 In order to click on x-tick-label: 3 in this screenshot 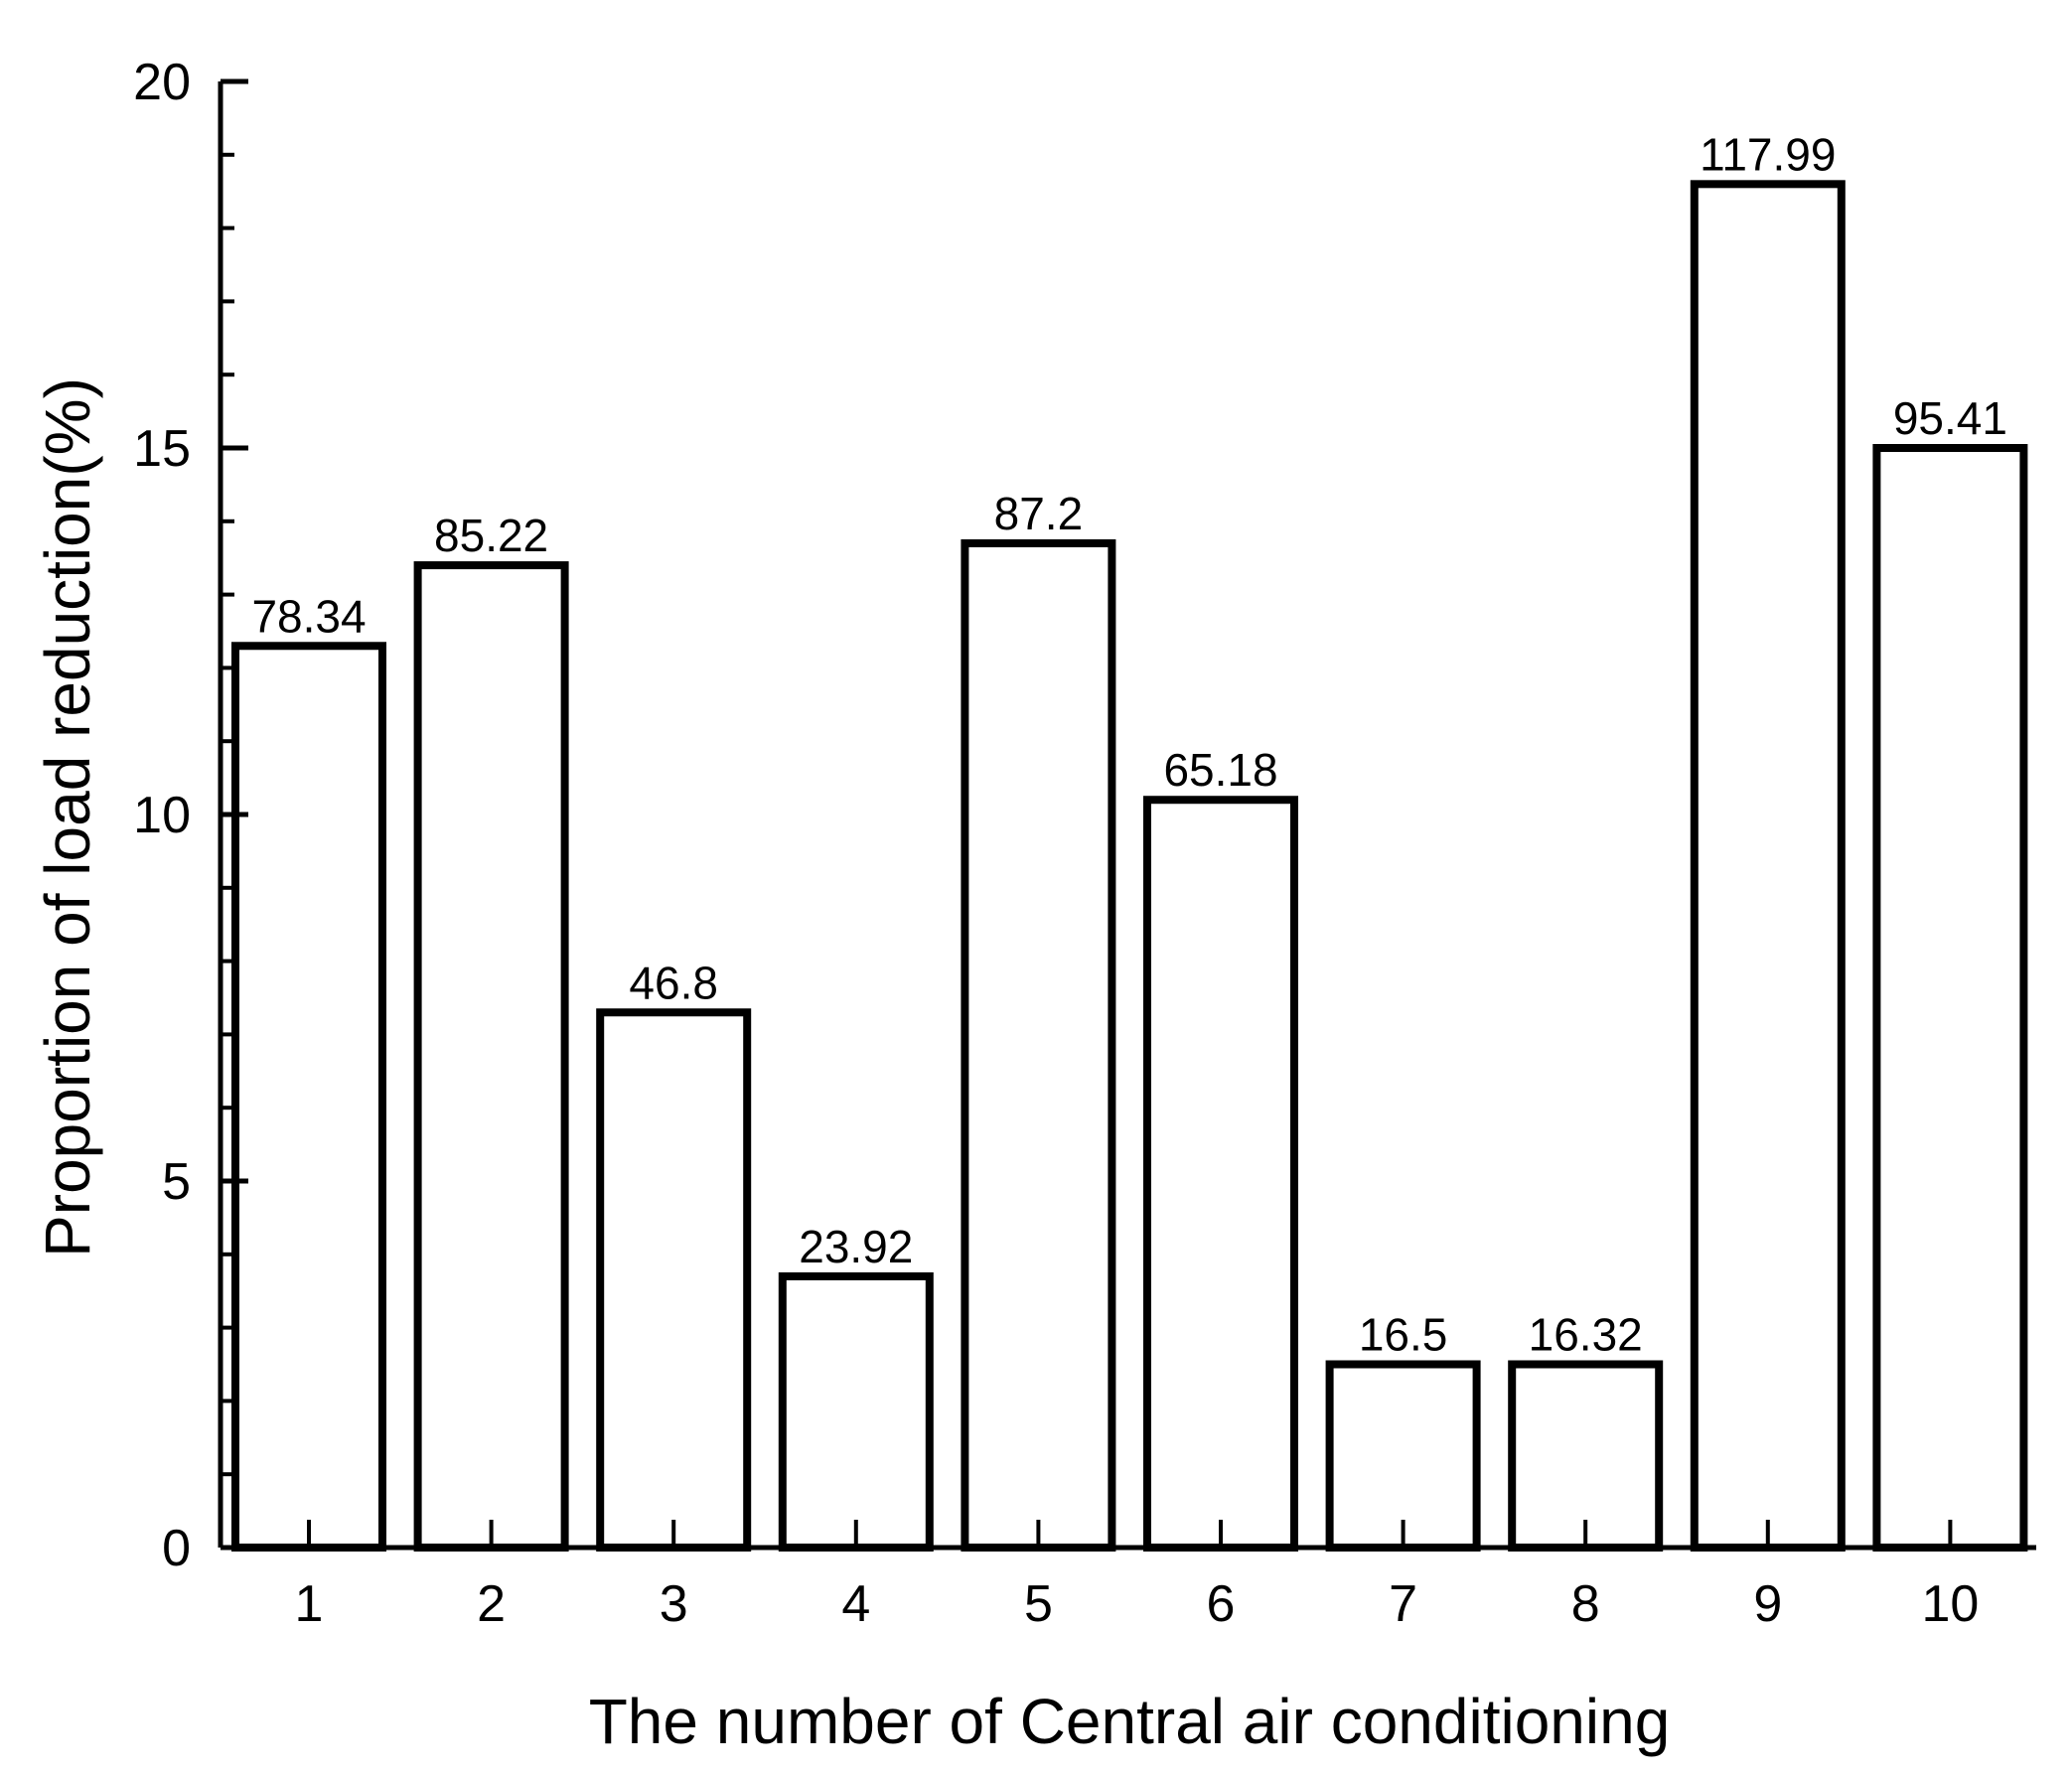, I will do `click(674, 1604)`.